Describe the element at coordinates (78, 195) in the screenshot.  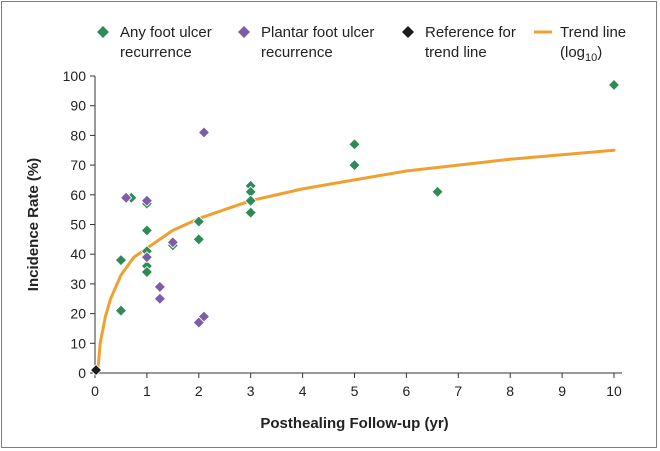
I see `y-tick-label: 60` at that location.